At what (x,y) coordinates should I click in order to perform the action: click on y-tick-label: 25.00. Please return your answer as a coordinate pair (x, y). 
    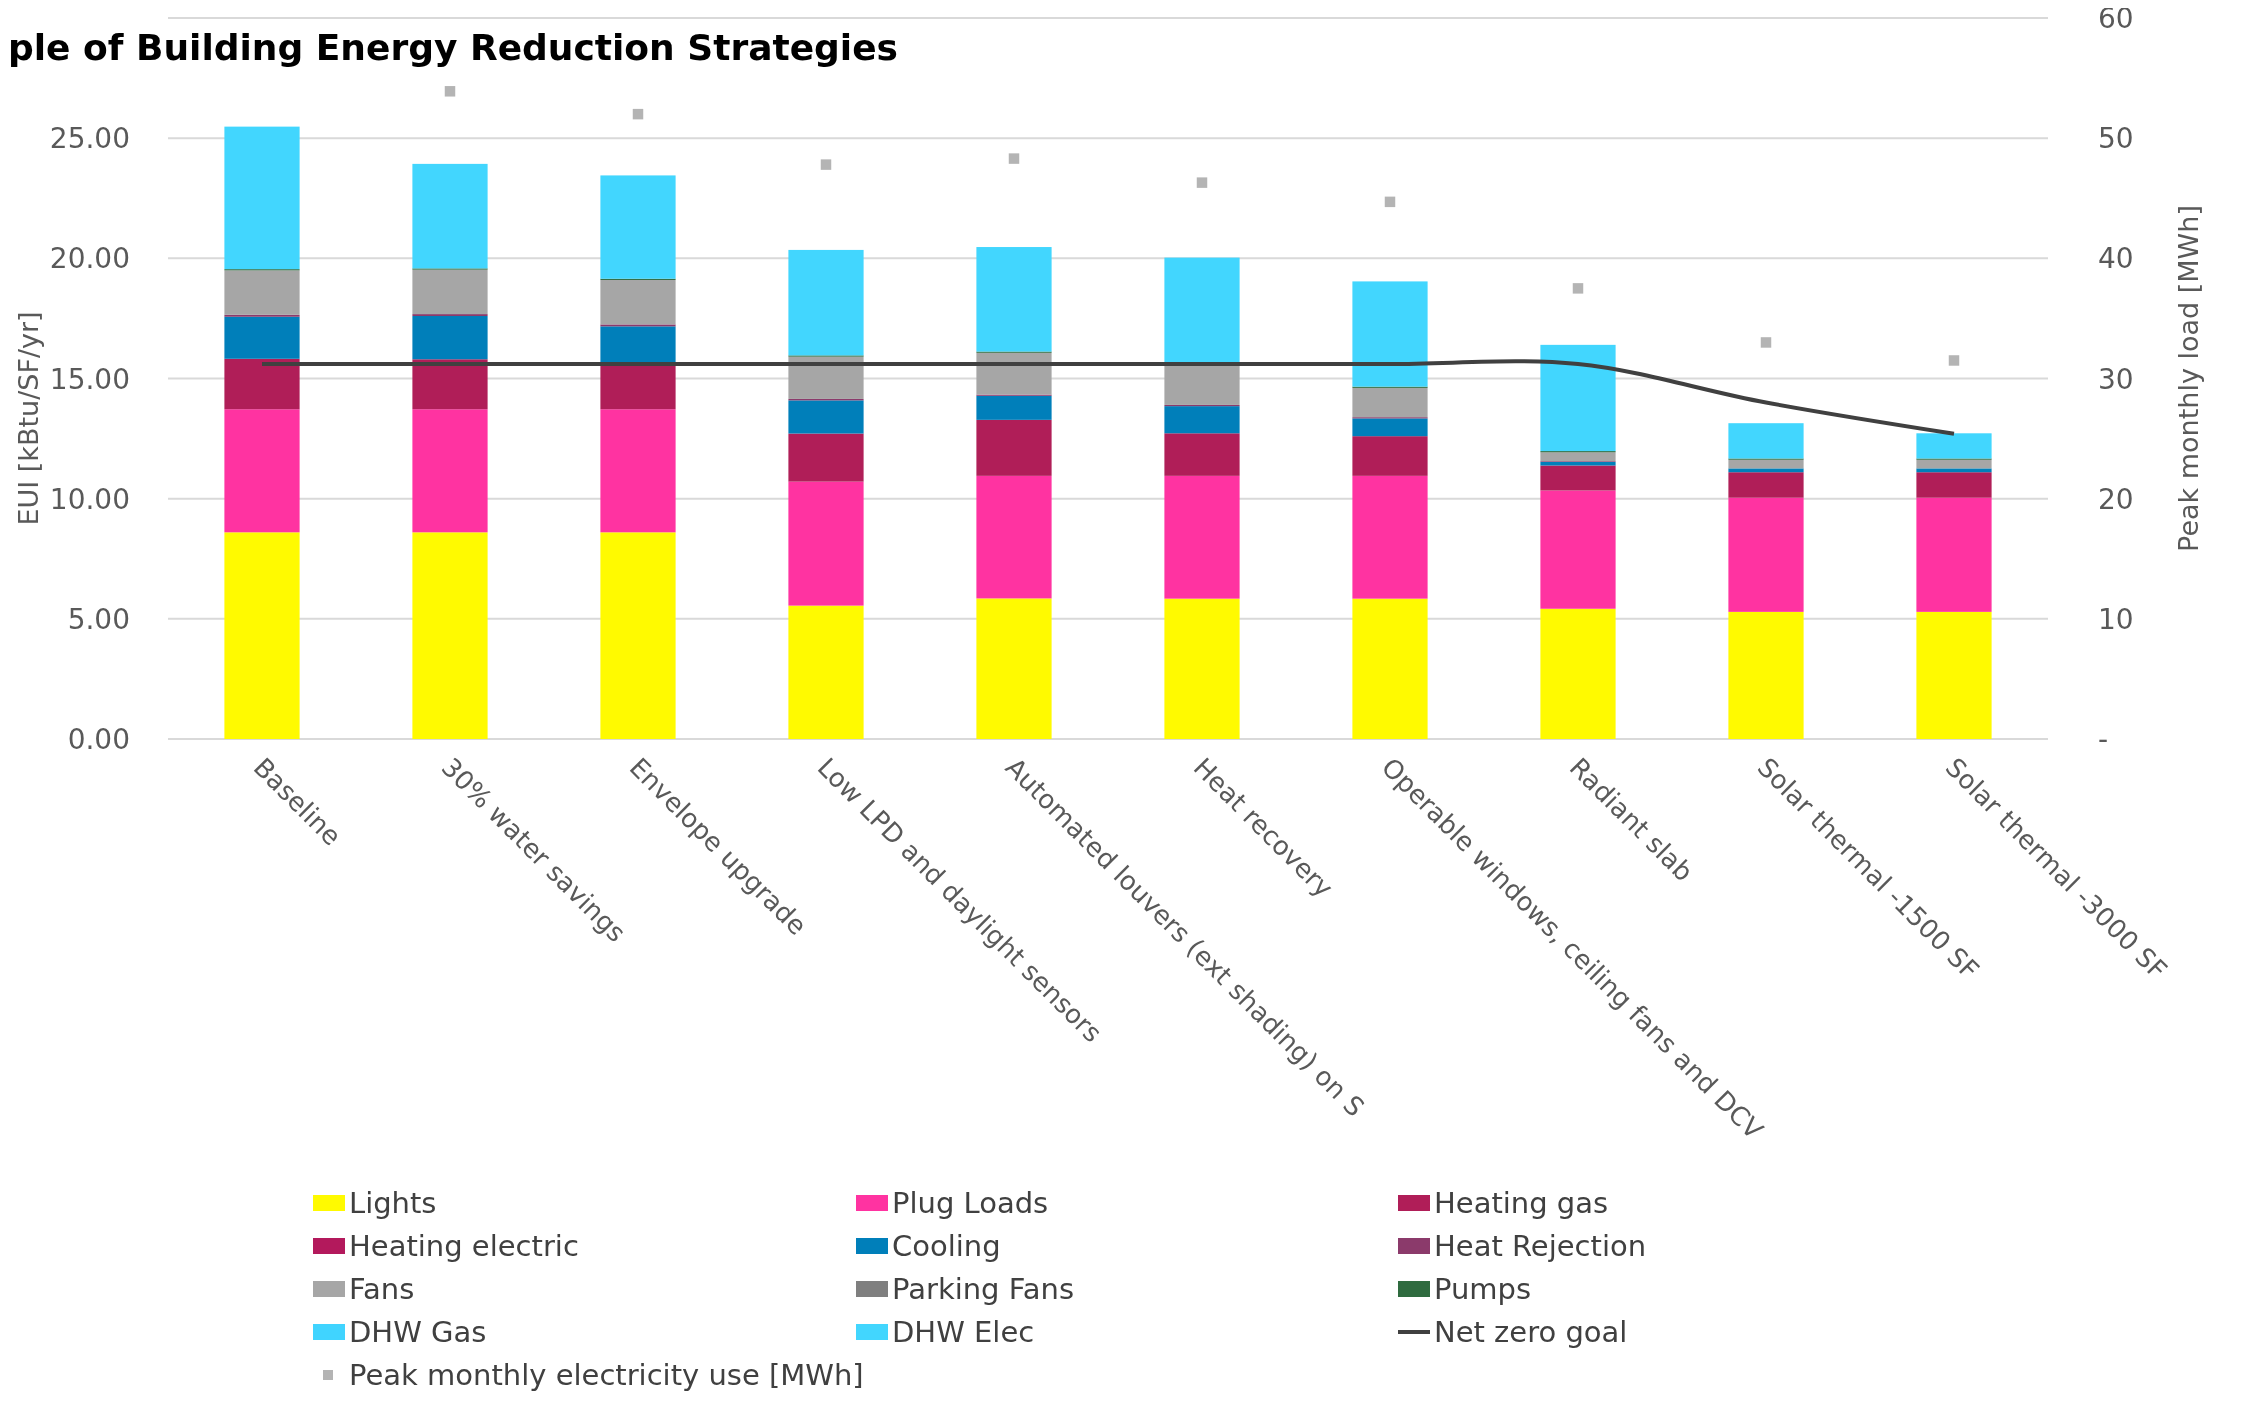
    Looking at the image, I should click on (89, 139).